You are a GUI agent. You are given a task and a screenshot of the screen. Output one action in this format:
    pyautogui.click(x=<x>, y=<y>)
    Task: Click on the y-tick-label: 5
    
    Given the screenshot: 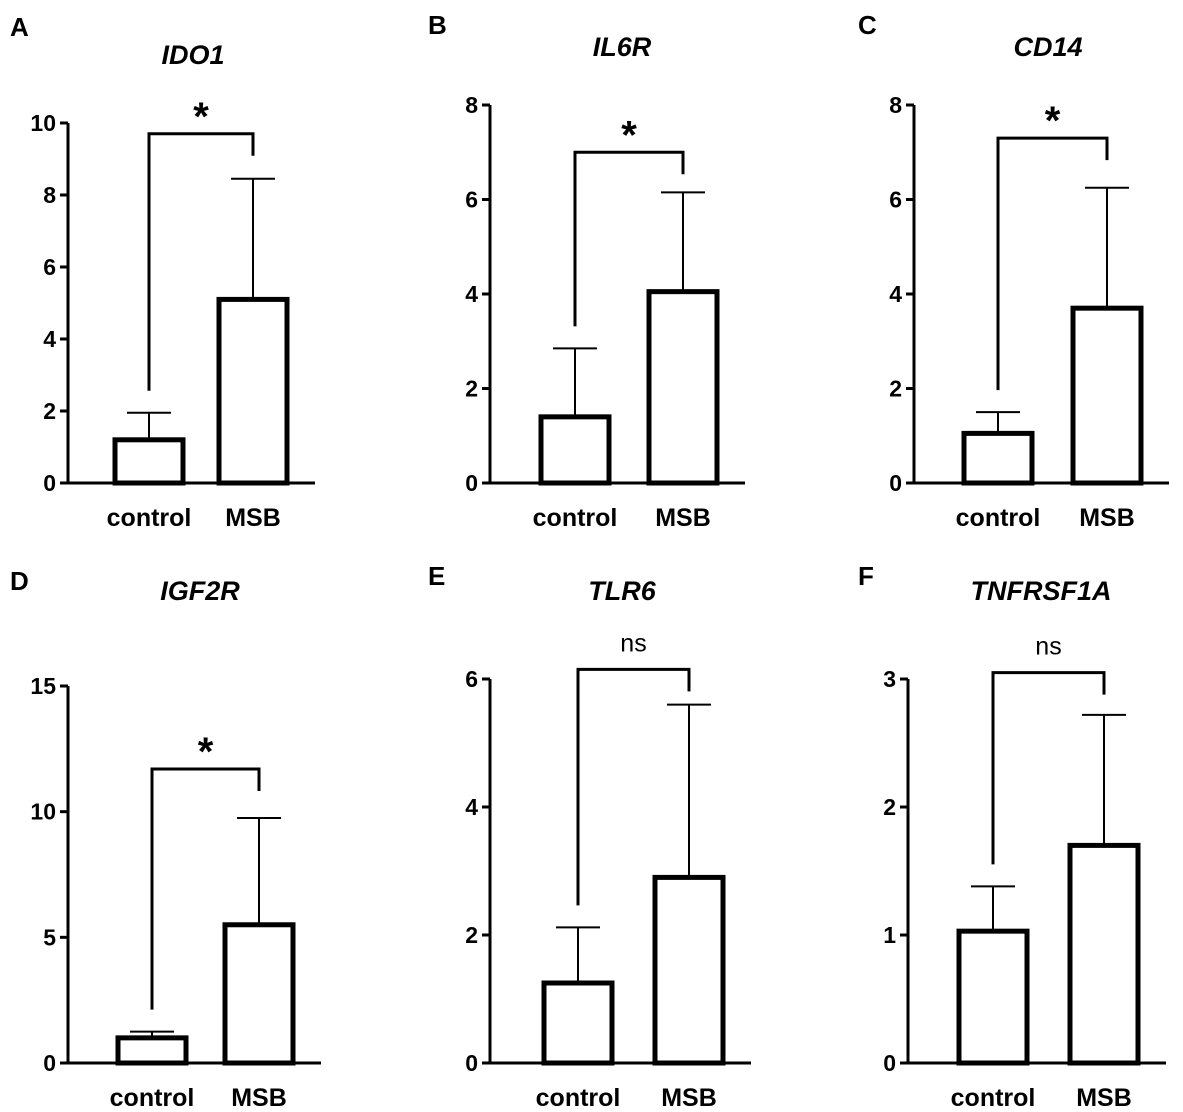 What is the action you would take?
    pyautogui.click(x=49, y=937)
    